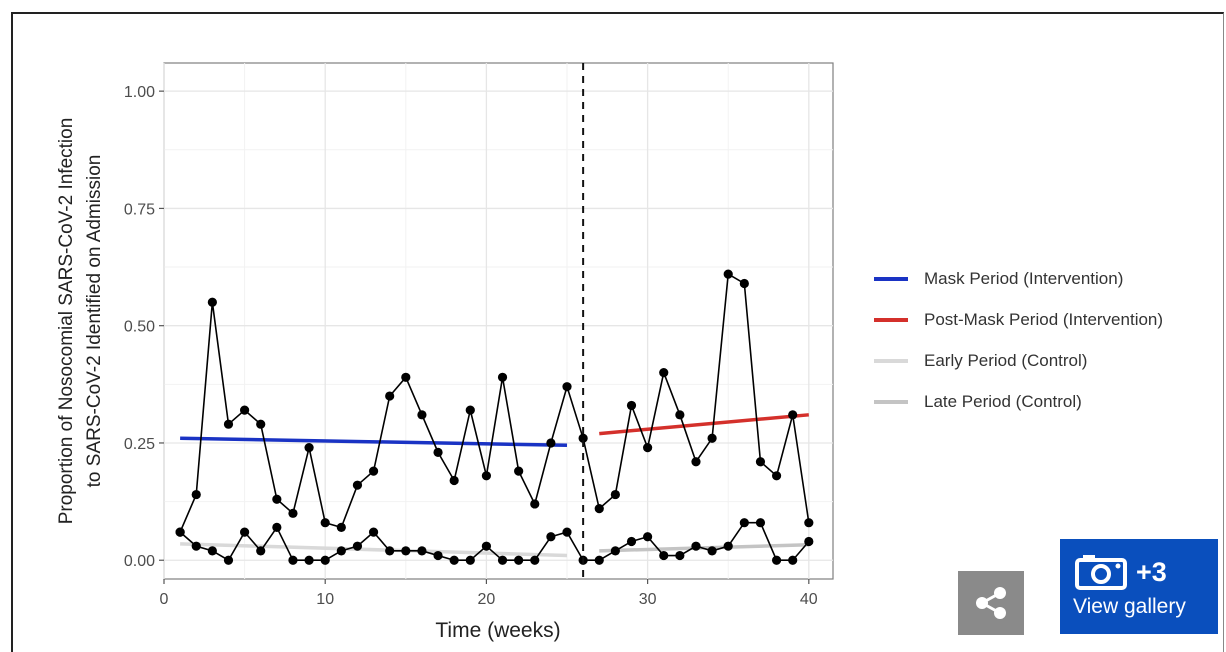 The image size is (1226, 652). Describe the element at coordinates (139, 561) in the screenshot. I see `y-tick-label: 0.00` at that location.